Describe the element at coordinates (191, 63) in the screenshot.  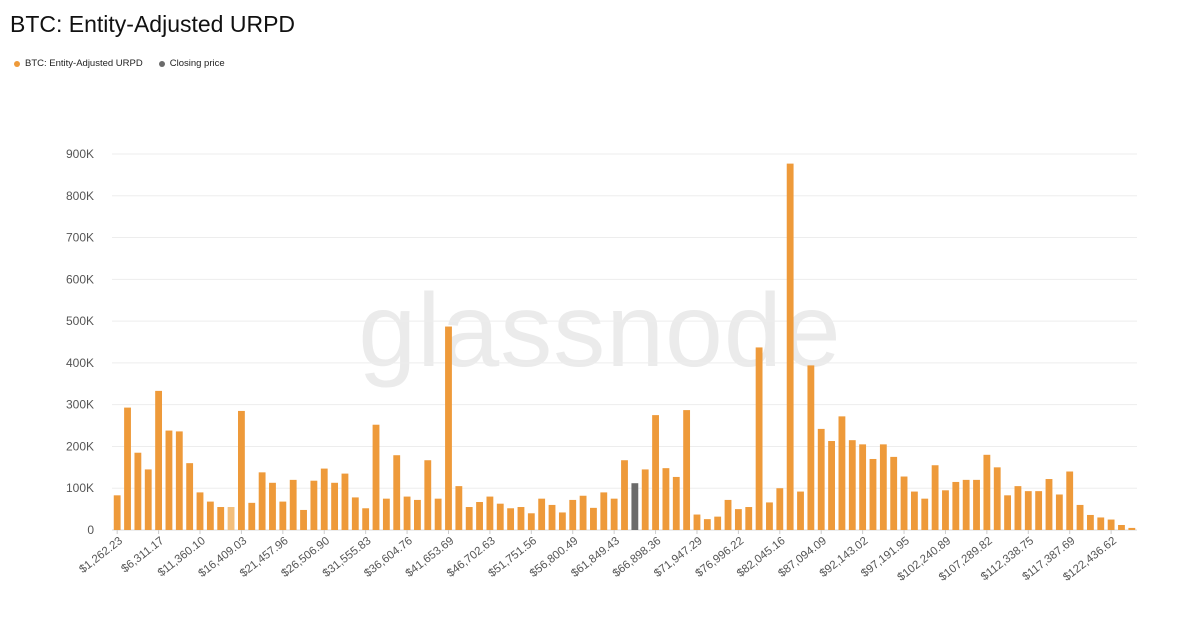
I see `legend-item-closing-price: Closing price` at that location.